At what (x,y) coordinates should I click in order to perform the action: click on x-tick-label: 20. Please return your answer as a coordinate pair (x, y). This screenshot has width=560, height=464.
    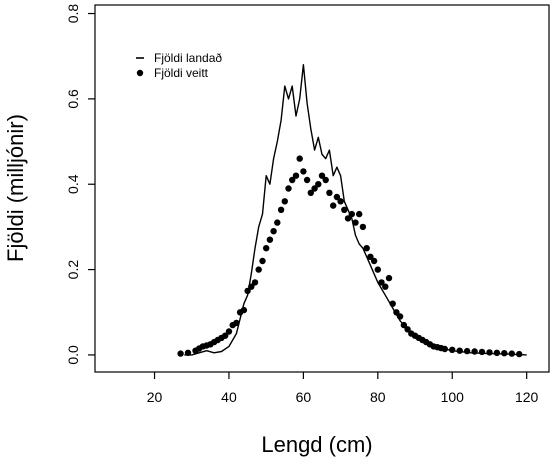
    Looking at the image, I should click on (155, 397).